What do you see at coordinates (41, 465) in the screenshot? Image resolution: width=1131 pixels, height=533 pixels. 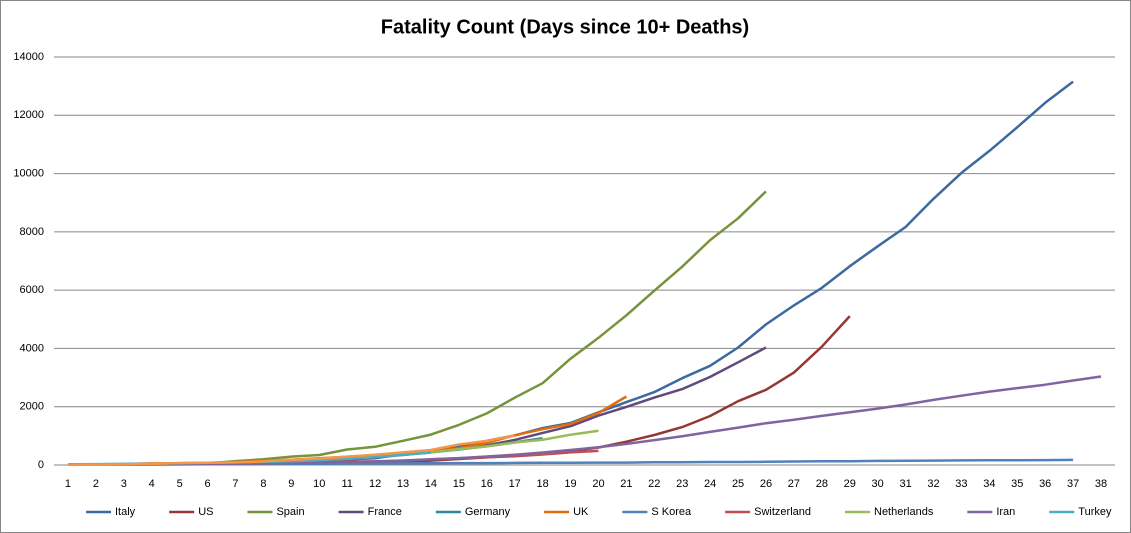 I see `y-tick-label: 0` at bounding box center [41, 465].